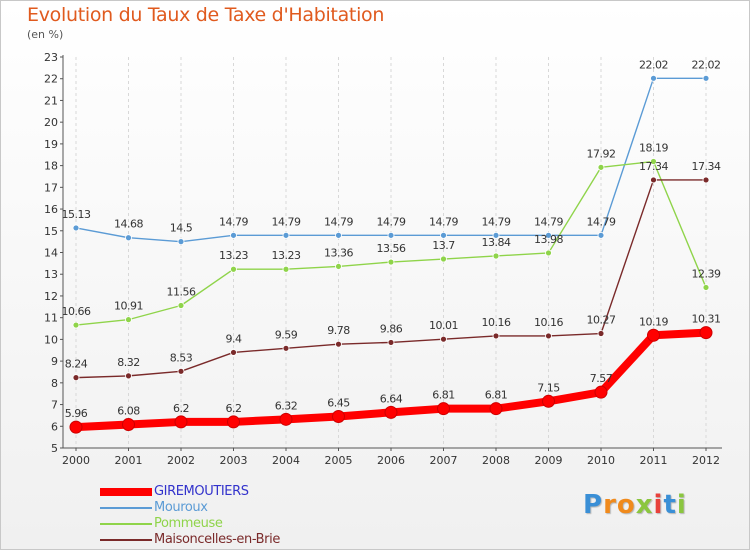 This screenshot has width=750, height=550. What do you see at coordinates (51, 79) in the screenshot?
I see `y-tick-label: 22` at bounding box center [51, 79].